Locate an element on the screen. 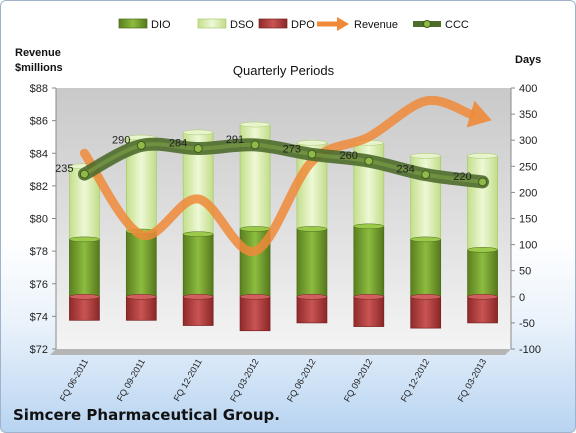 This screenshot has height=433, width=576. right-tick-label: 100 is located at coordinates (528, 246).